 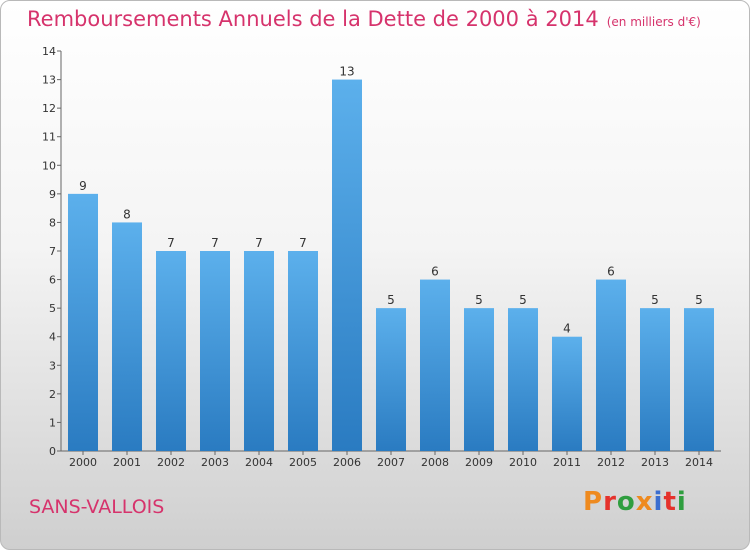 I want to click on logo-letter: P, so click(x=593, y=502).